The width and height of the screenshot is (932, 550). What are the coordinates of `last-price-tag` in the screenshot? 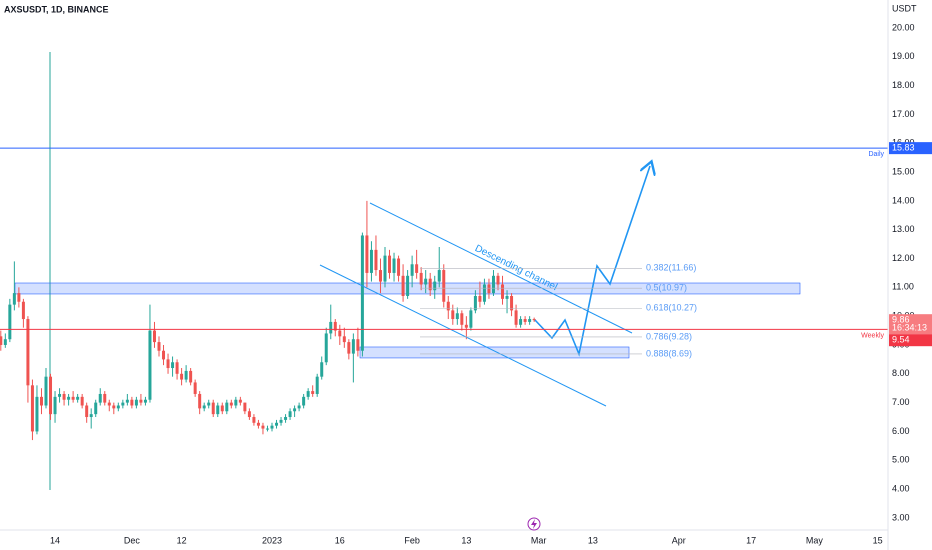 It's located at (910, 324).